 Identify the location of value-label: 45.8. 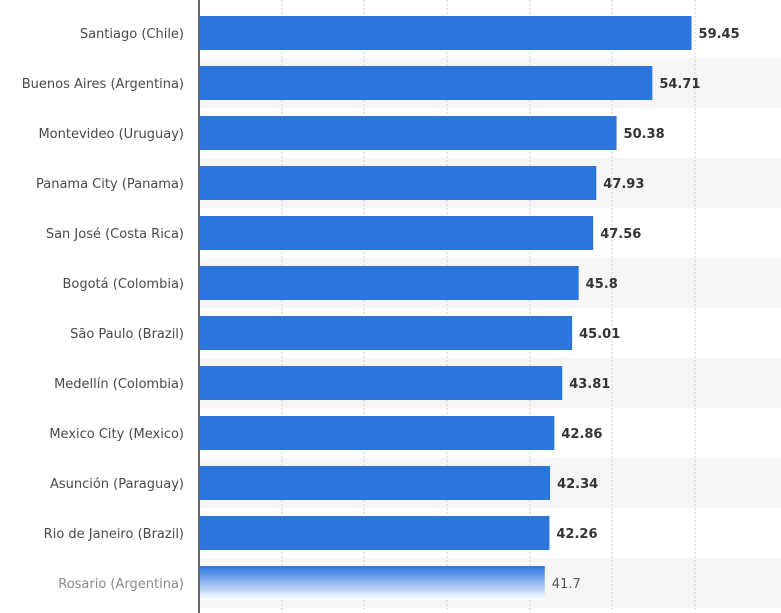
(602, 284).